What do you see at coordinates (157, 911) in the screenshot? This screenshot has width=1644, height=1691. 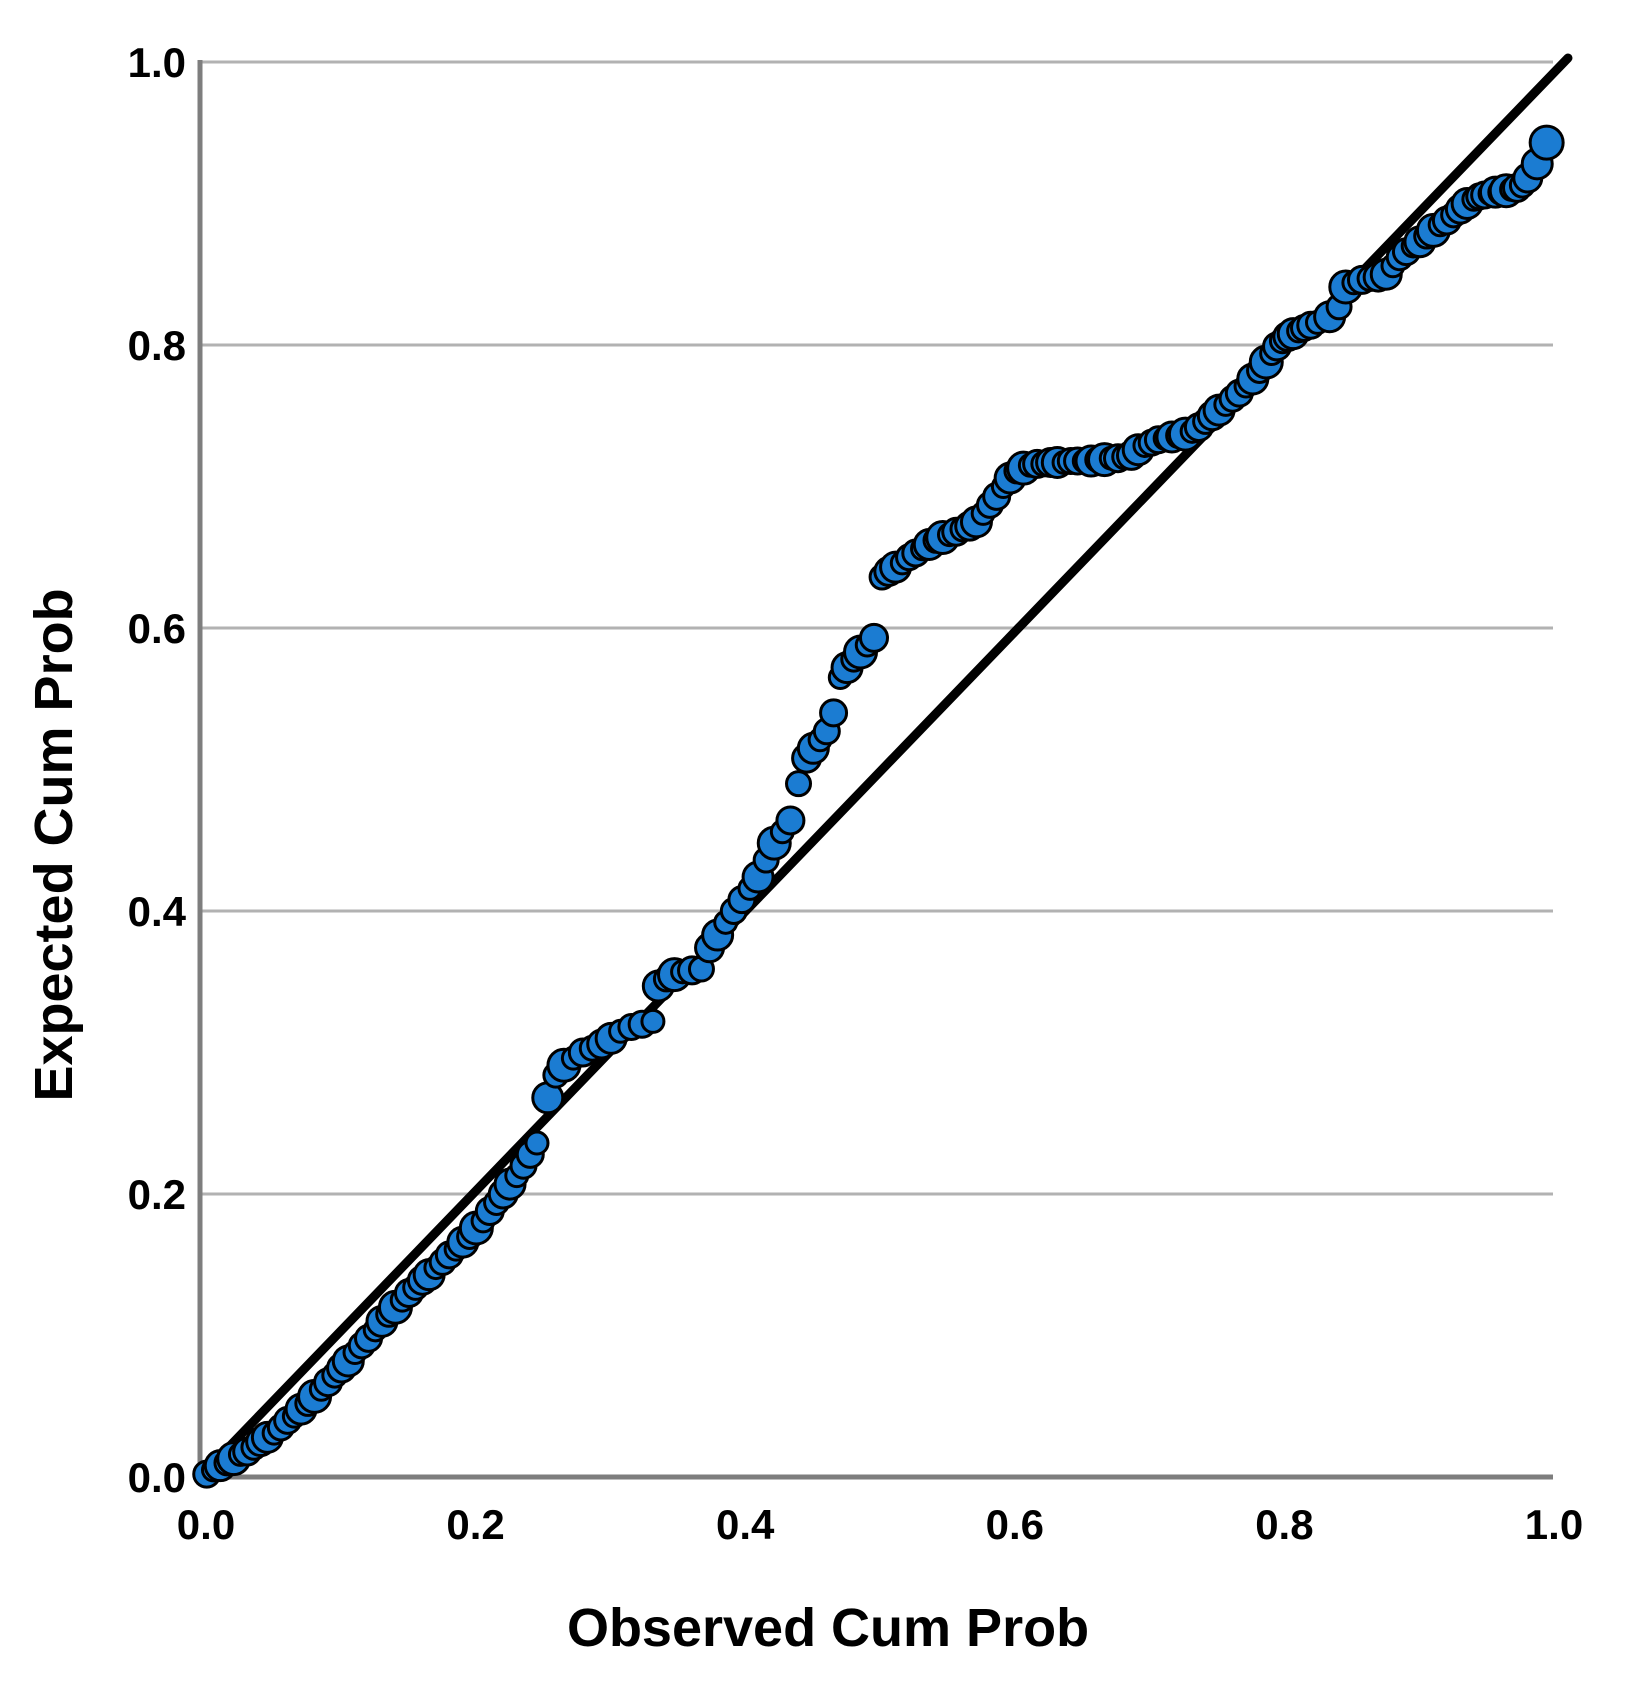 I see `y-tick-label: 0.4` at bounding box center [157, 911].